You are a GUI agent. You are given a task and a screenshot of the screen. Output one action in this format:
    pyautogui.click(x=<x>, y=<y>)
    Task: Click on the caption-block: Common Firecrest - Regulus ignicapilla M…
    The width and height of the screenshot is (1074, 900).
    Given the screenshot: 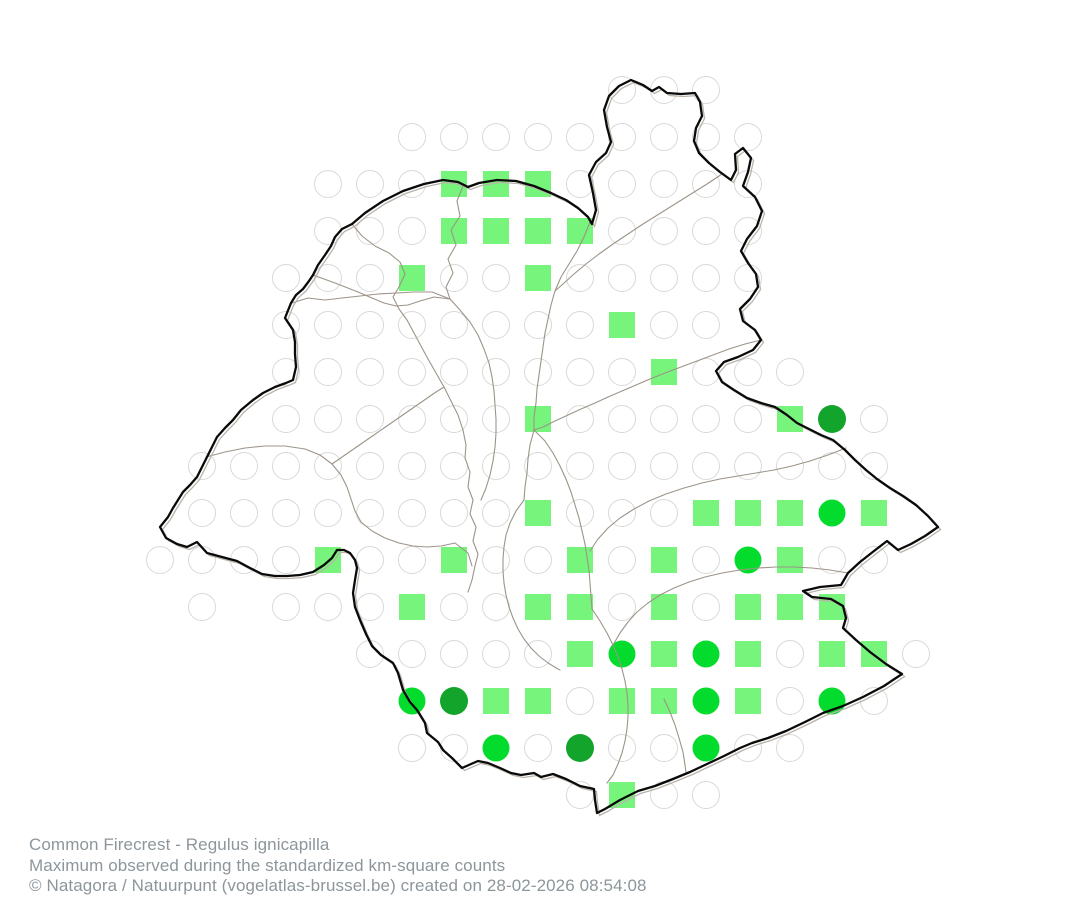 What is the action you would take?
    pyautogui.click(x=338, y=866)
    